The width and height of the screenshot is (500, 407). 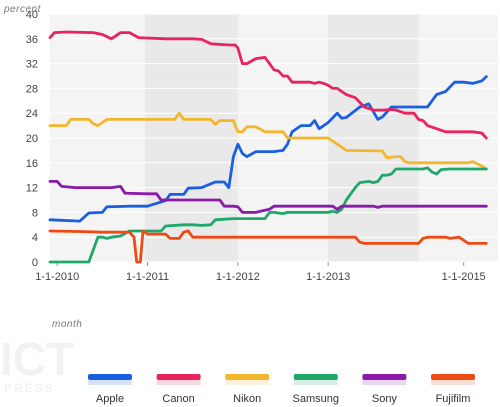 I want to click on x-tick-label: 1-1-2013, so click(x=328, y=277).